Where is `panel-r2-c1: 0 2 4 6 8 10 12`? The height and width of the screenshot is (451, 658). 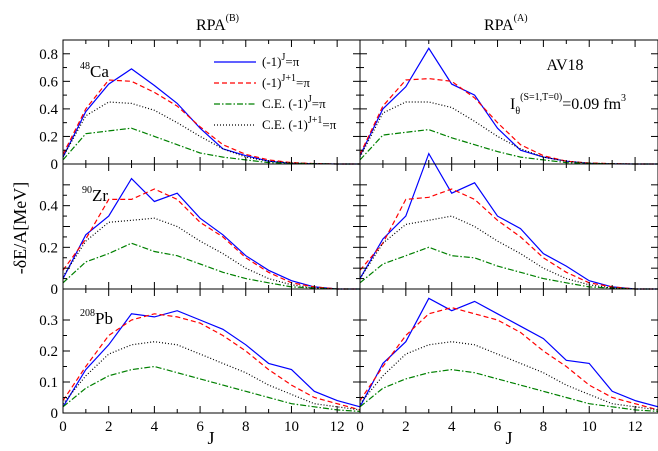 panel-r2-c1: 0 2 4 6 8 10 12 is located at coordinates (507, 361).